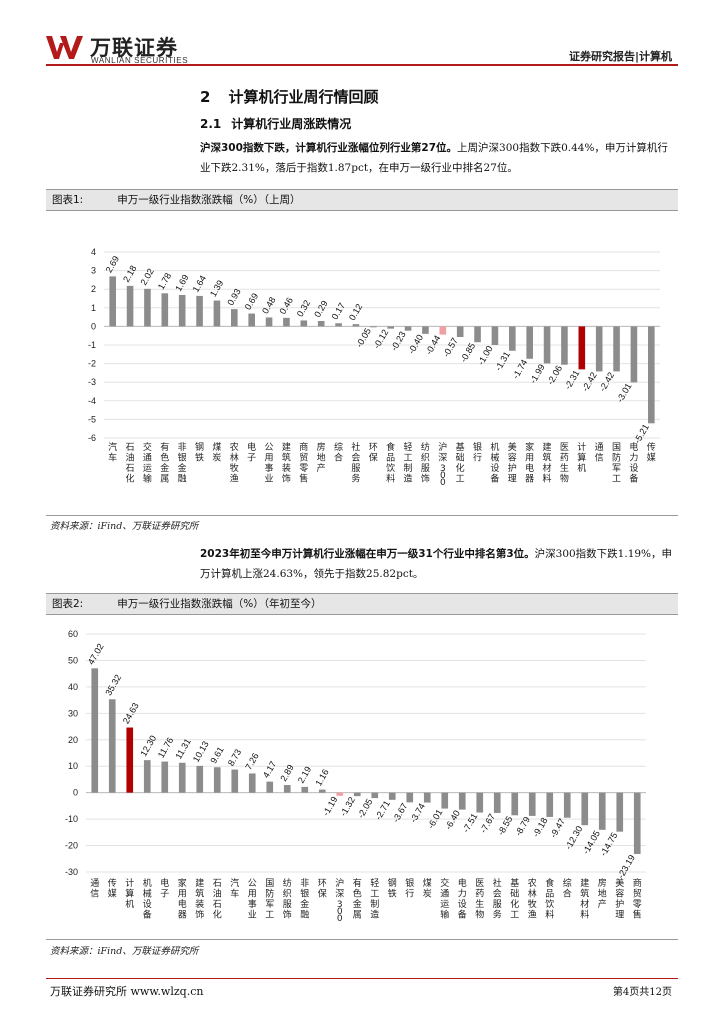 The width and height of the screenshot is (724, 1024). I want to click on value-label: -0.12, so click(381, 339).